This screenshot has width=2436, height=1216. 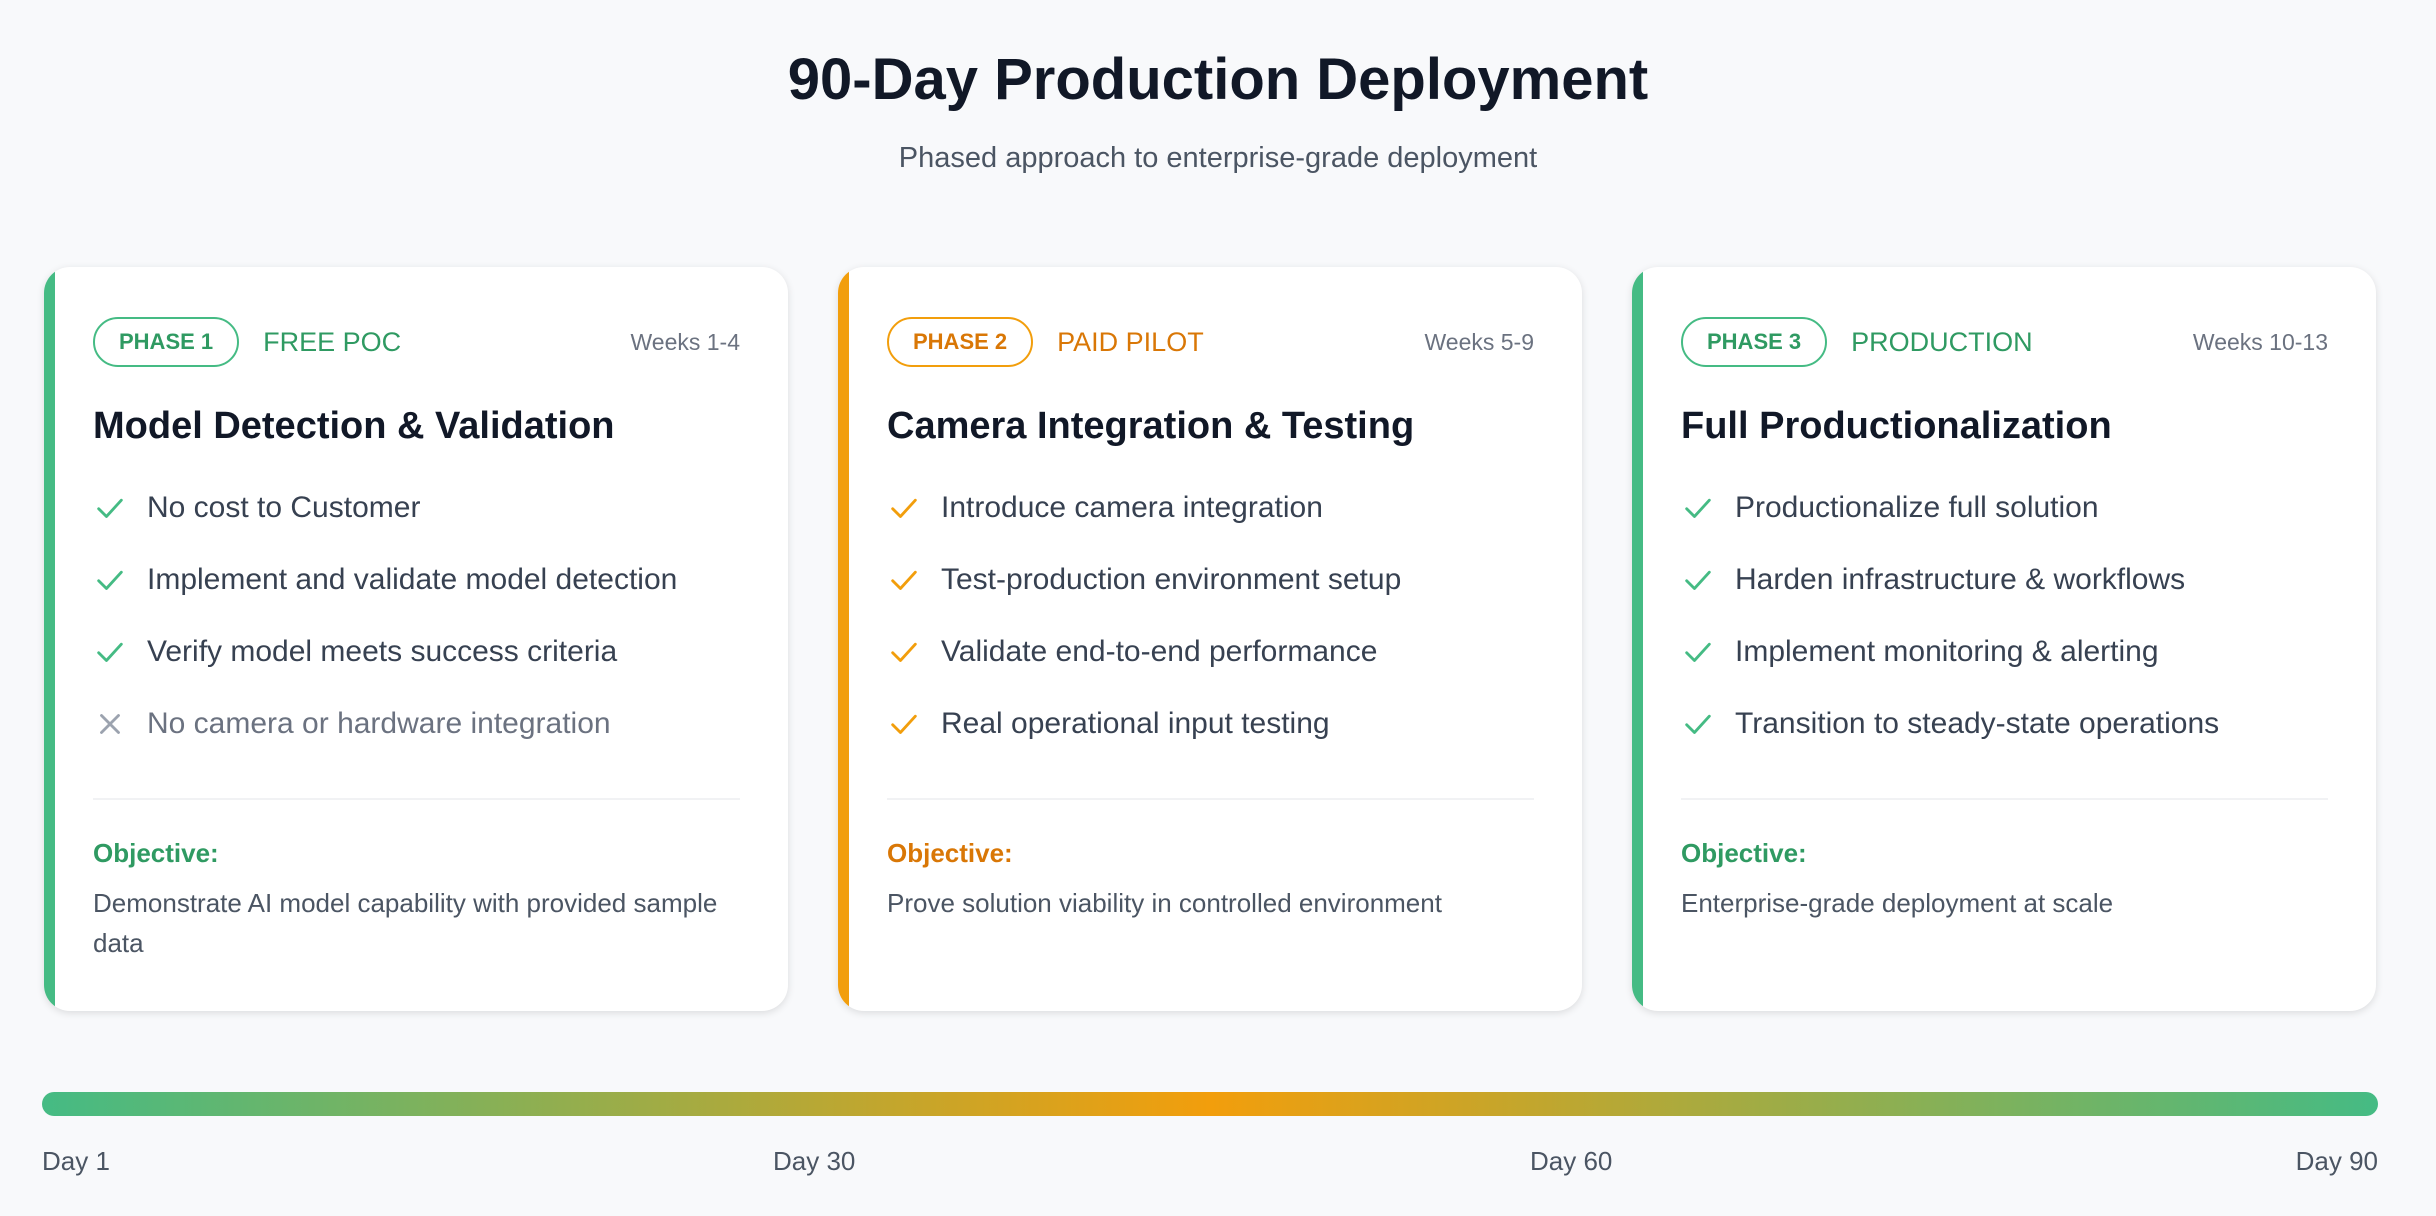 I want to click on list-item: No cost to Customer, so click(x=416, y=508).